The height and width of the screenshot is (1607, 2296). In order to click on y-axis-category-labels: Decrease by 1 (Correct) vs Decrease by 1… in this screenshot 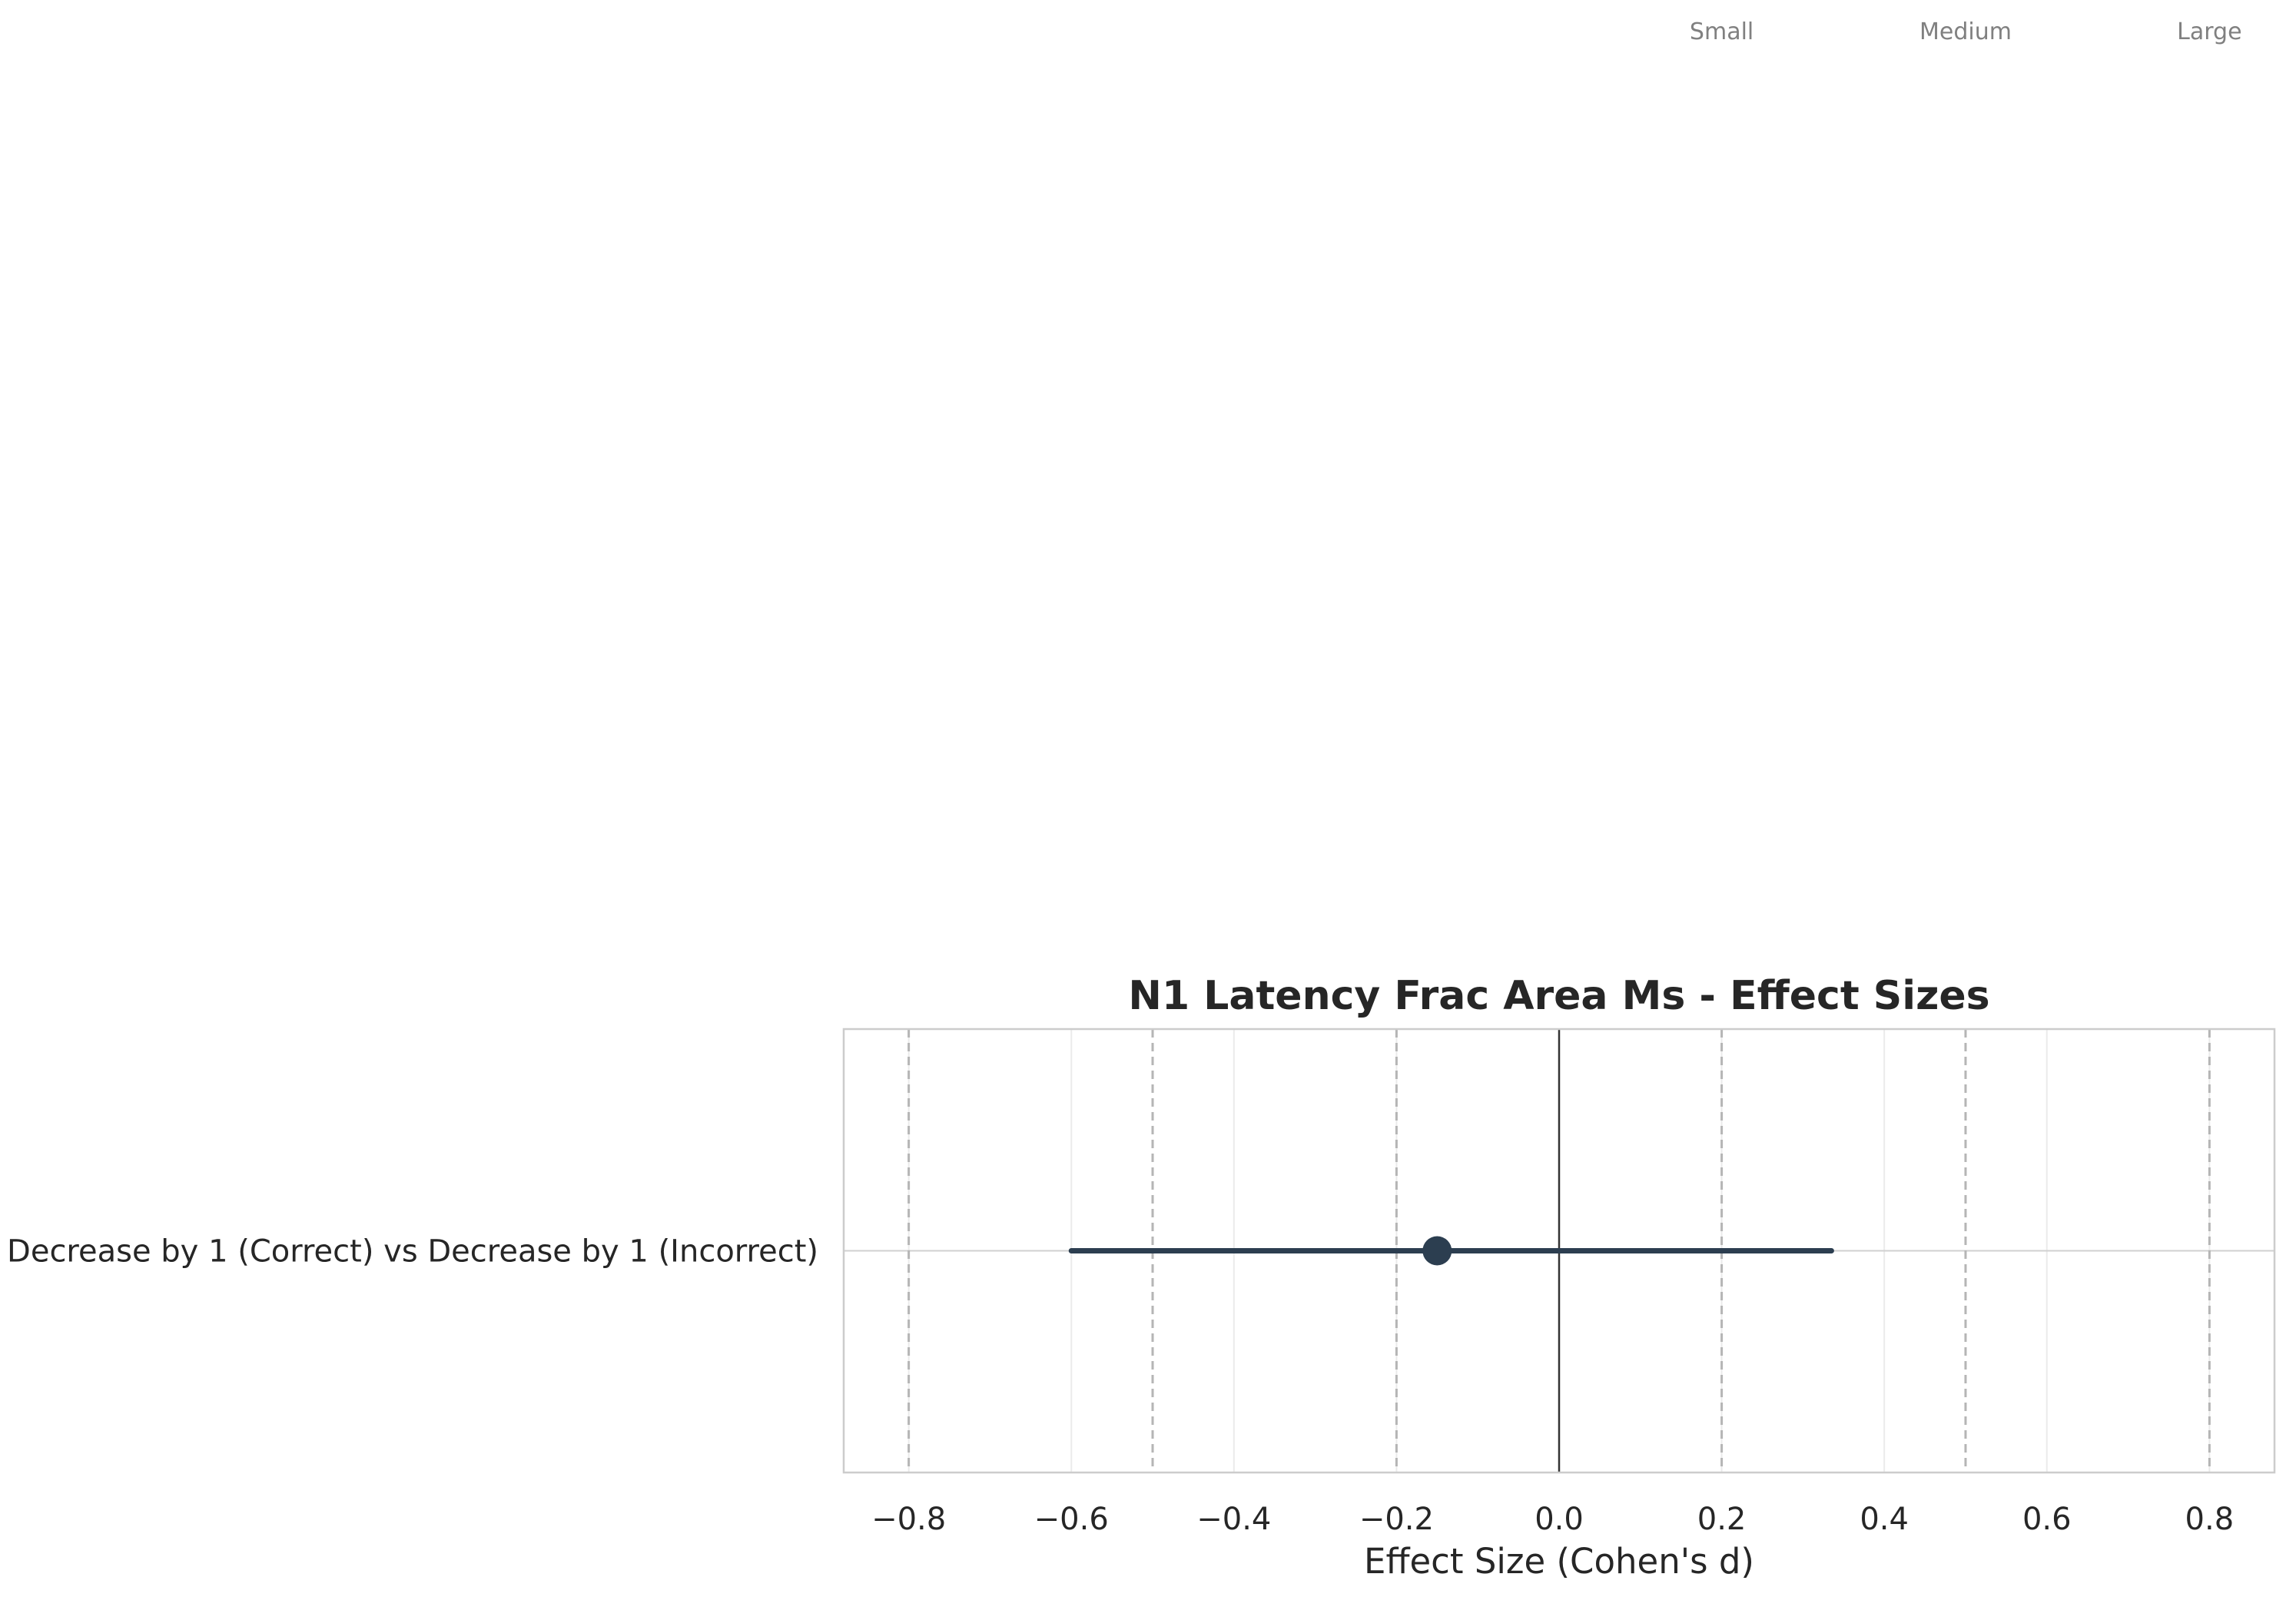, I will do `click(412, 1252)`.